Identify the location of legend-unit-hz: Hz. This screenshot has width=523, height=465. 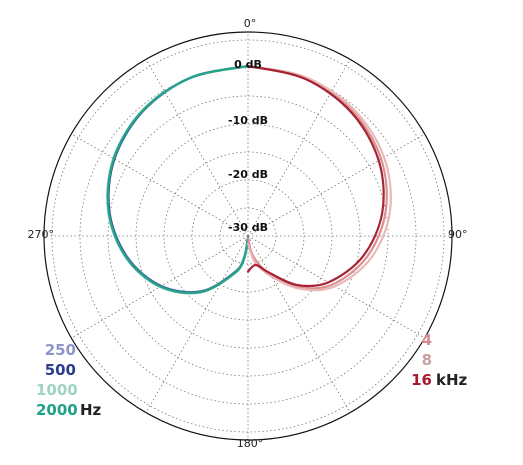
(91, 410).